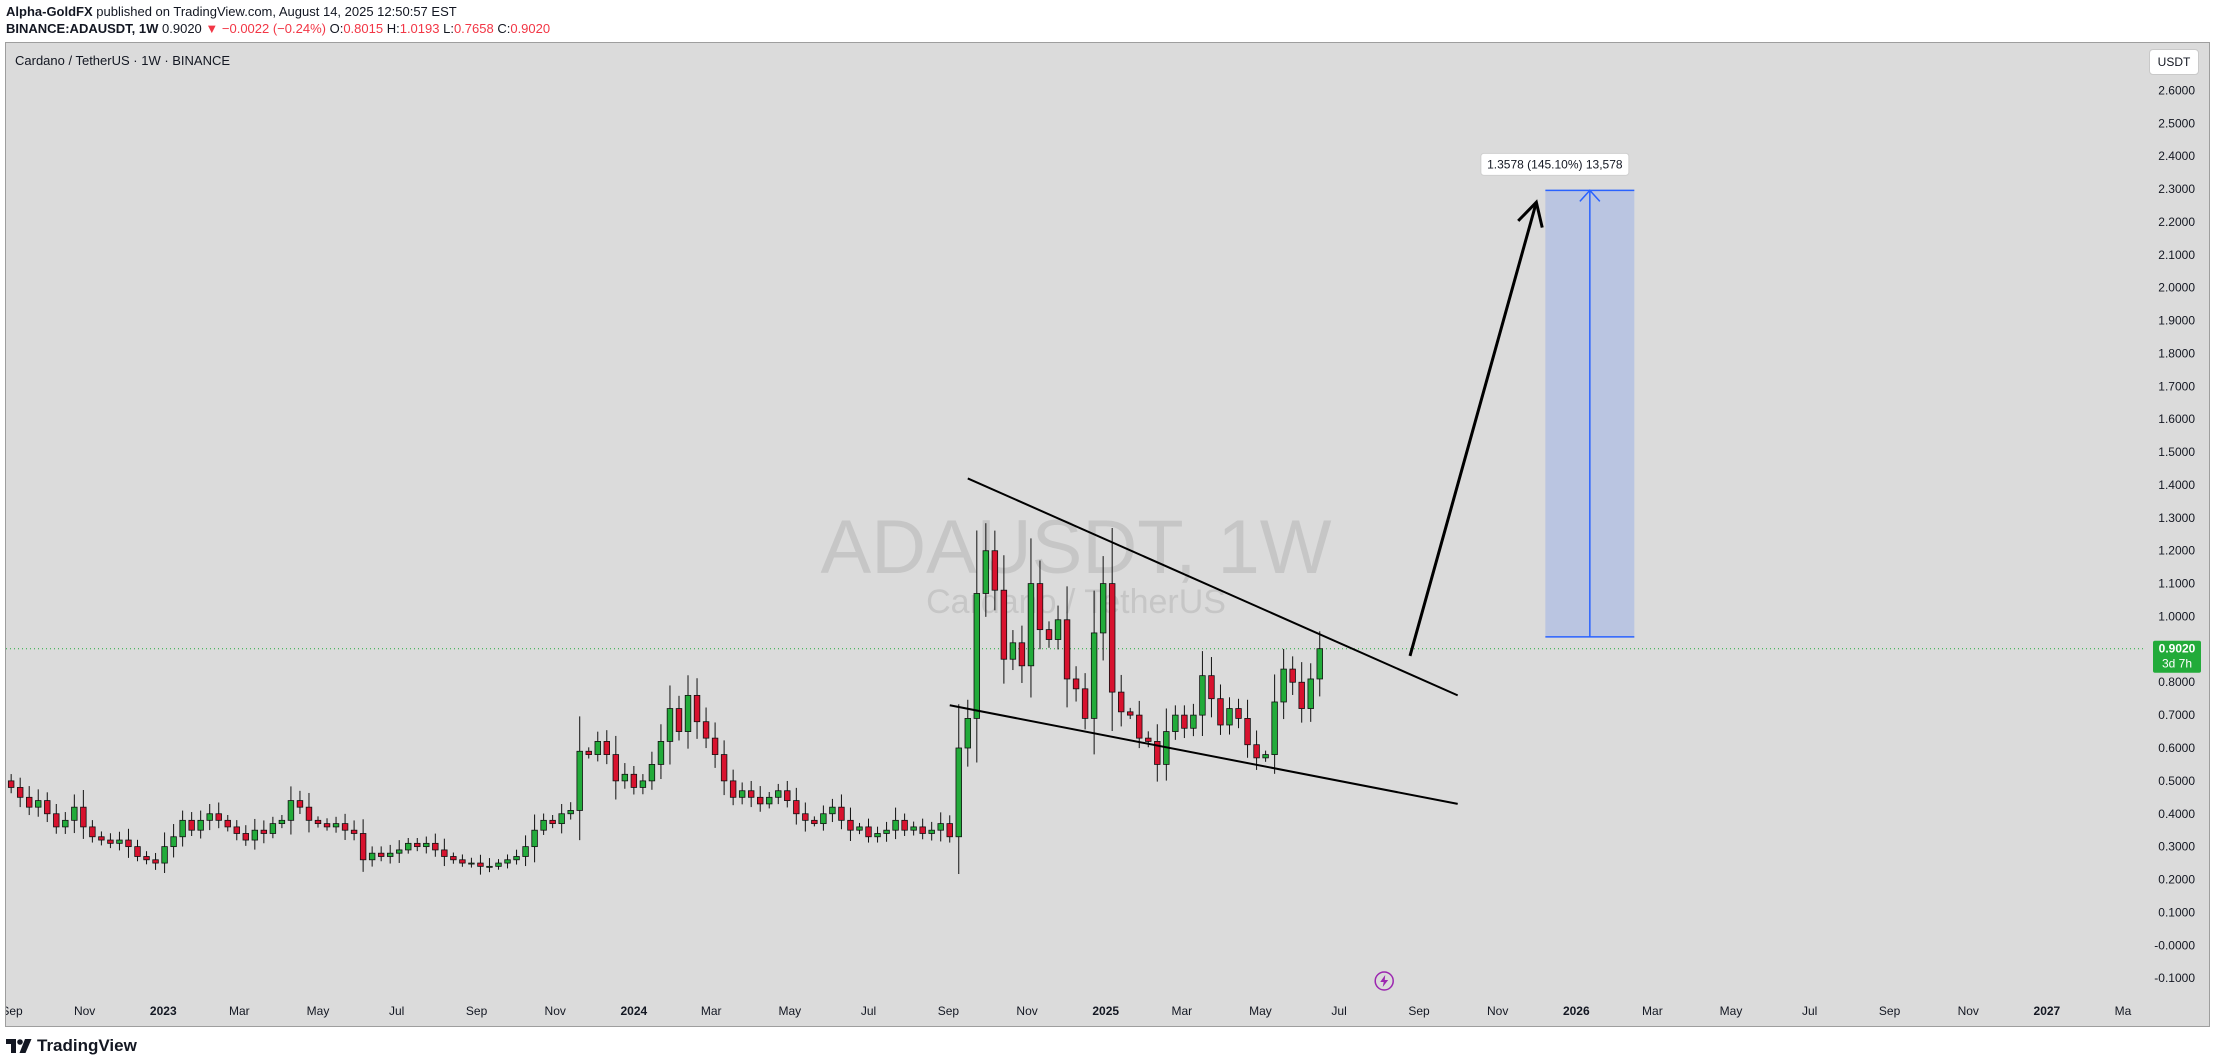  Describe the element at coordinates (71, 1046) in the screenshot. I see `footer-logo: TradingView` at that location.